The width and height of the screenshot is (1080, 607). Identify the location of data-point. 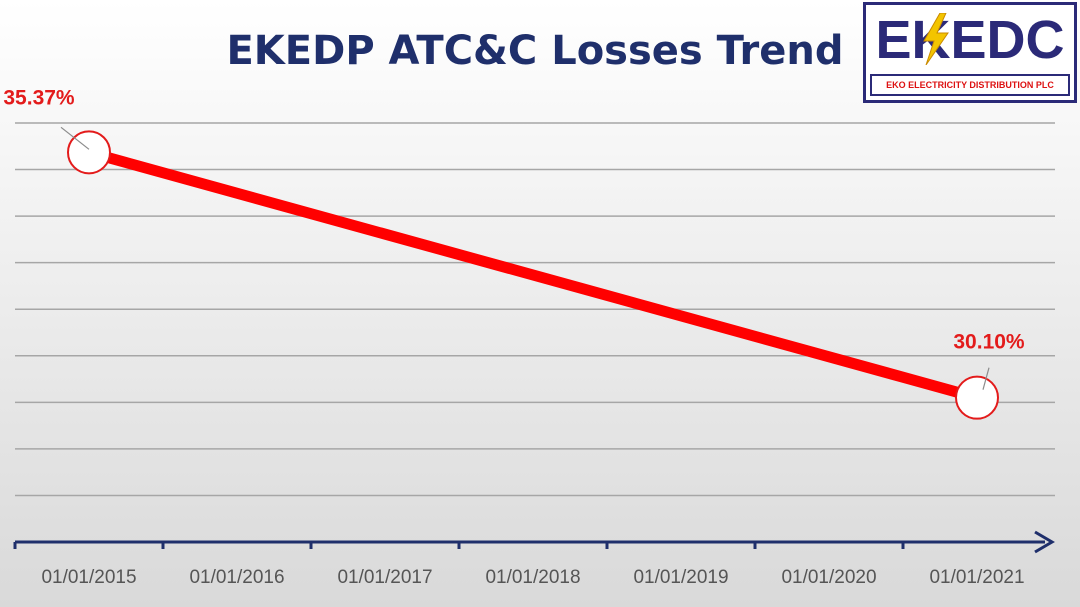
(977, 397).